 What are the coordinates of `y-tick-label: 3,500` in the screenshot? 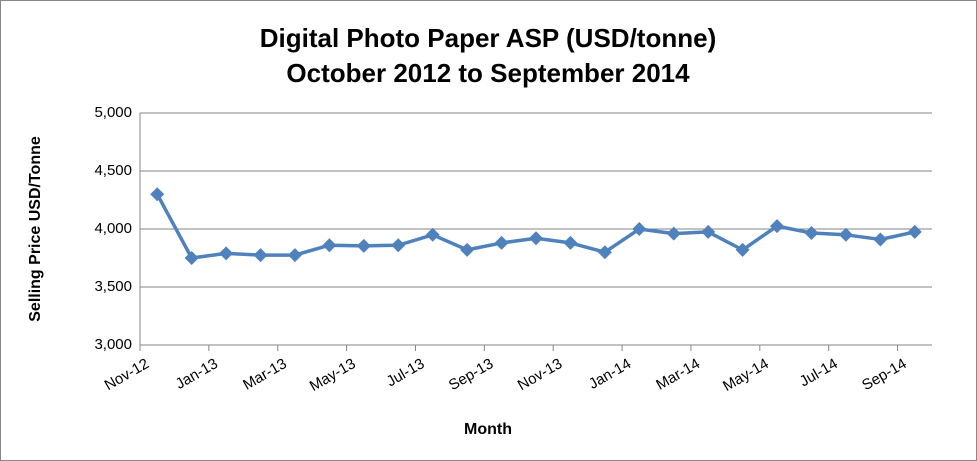 It's located at (113, 286).